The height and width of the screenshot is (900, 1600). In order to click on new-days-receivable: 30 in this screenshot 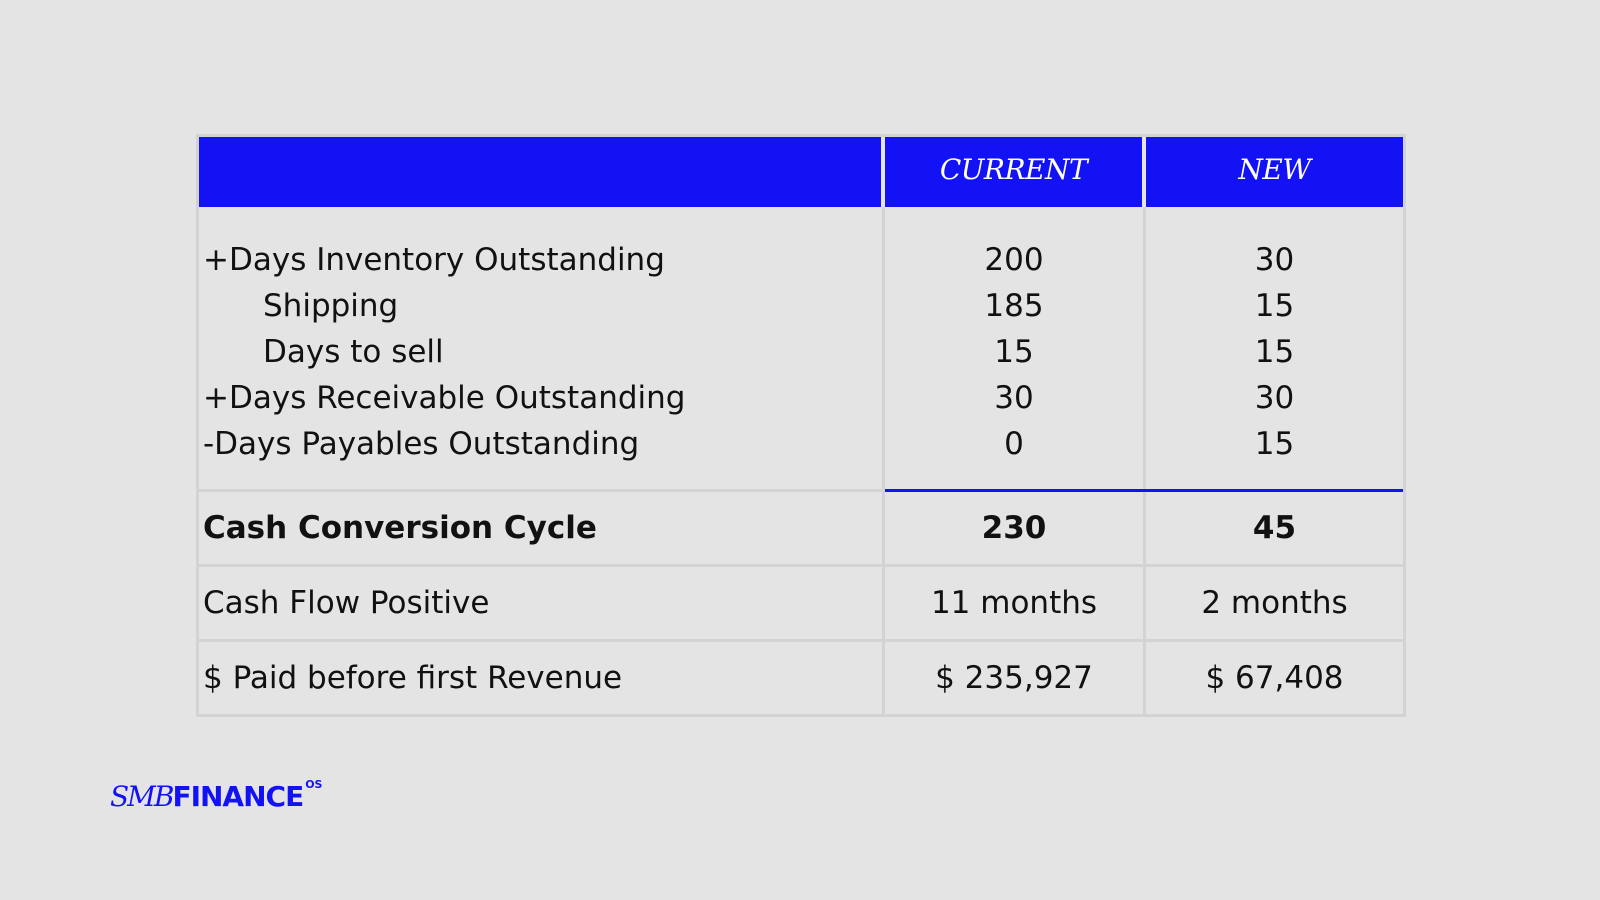, I will do `click(1274, 398)`.